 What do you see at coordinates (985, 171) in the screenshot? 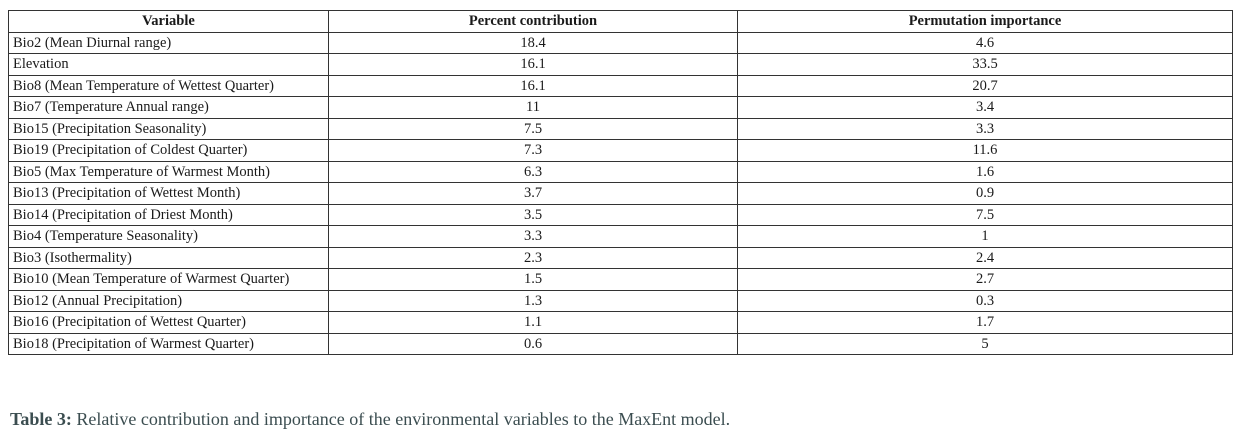
I see `permutation-importance-cell: 1.6` at bounding box center [985, 171].